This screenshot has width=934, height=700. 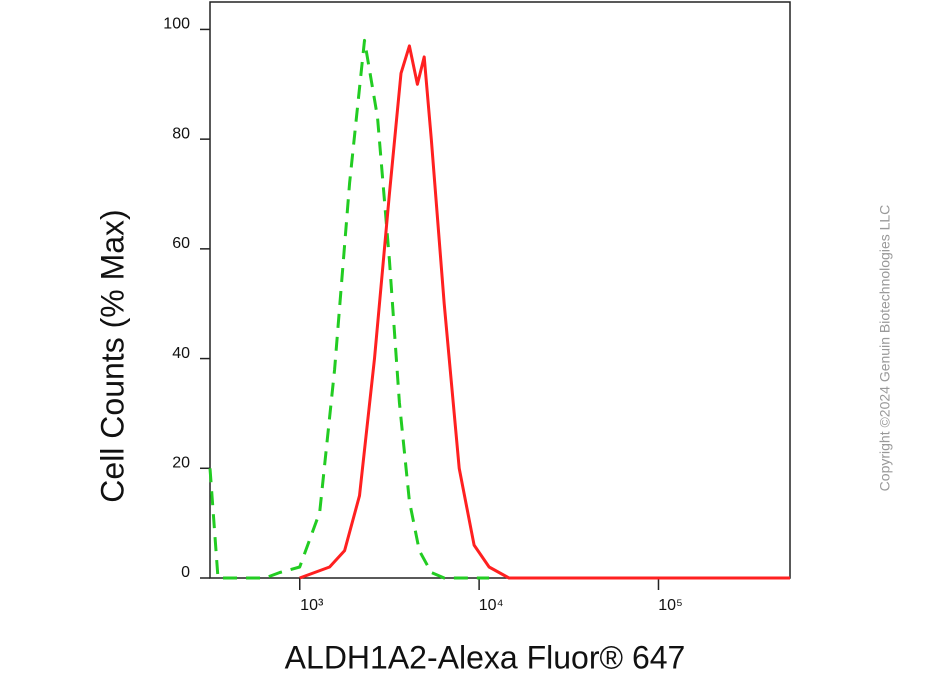 I want to click on y-tick-label: 20, so click(x=181, y=463).